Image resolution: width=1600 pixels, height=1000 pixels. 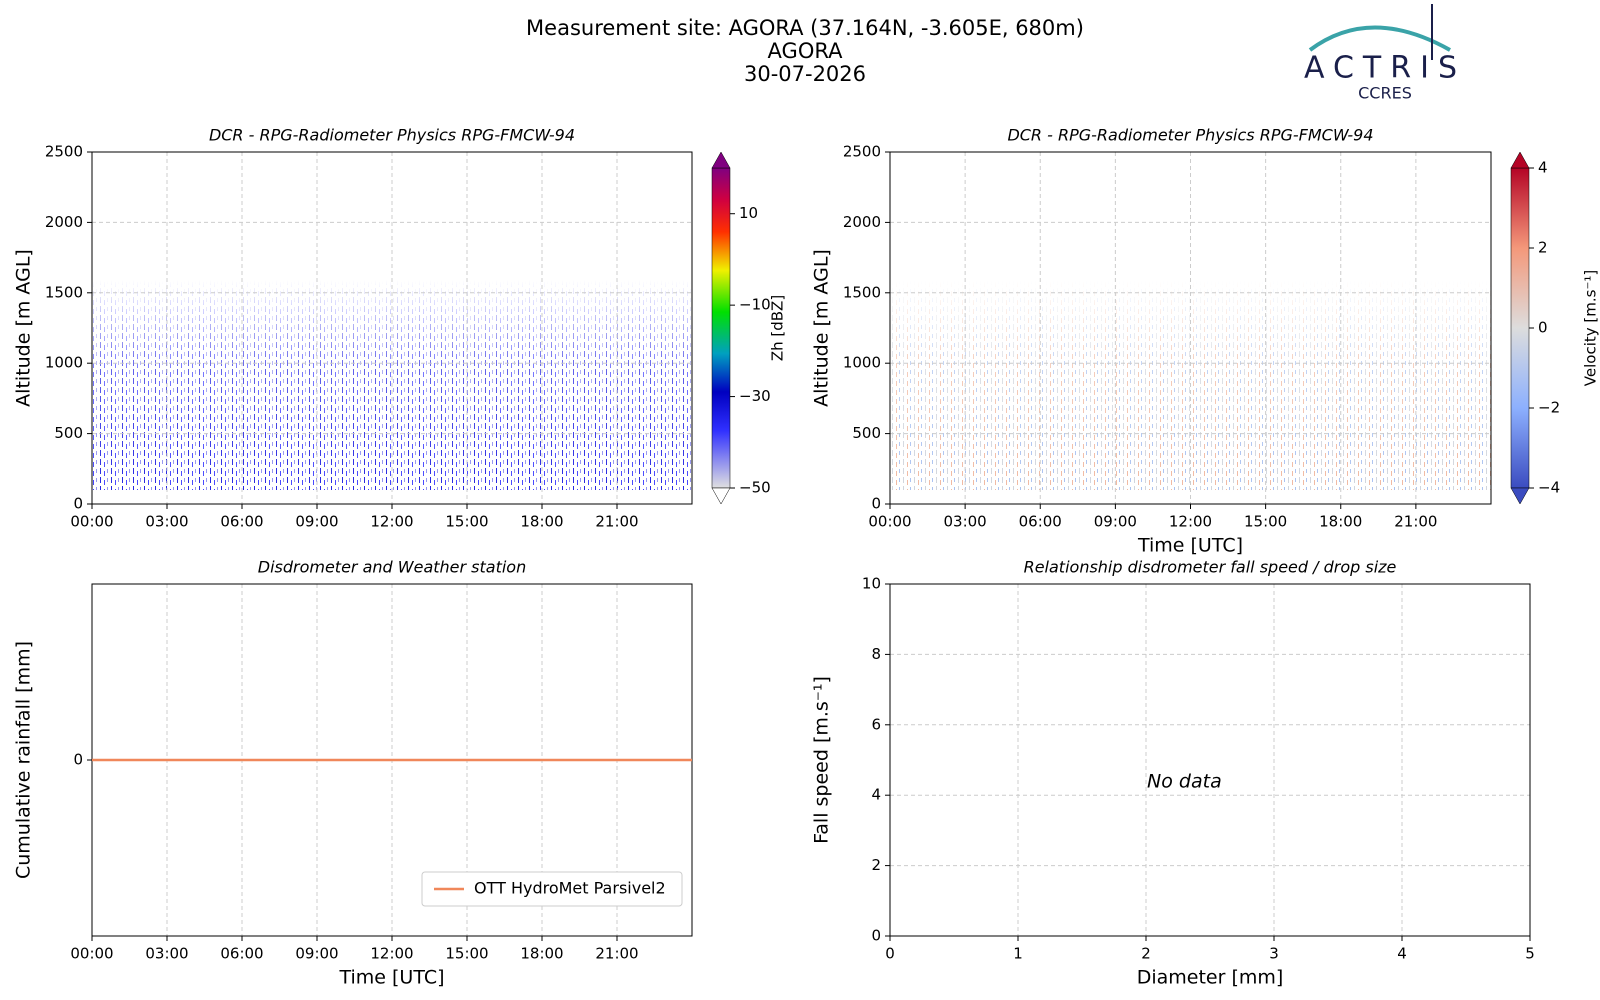 What do you see at coordinates (1210, 978) in the screenshot?
I see `x-axis-label: Diameter [mm]` at bounding box center [1210, 978].